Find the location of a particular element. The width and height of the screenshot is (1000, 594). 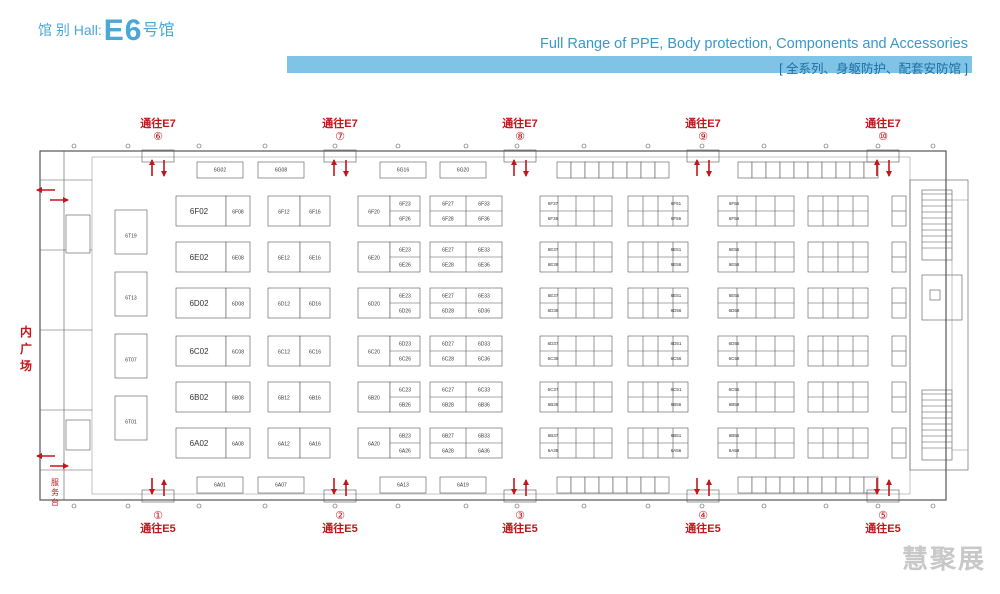

subtitle-chinese: [ 全系列、身躯防护、配套安防馆 ] is located at coordinates (873, 69).